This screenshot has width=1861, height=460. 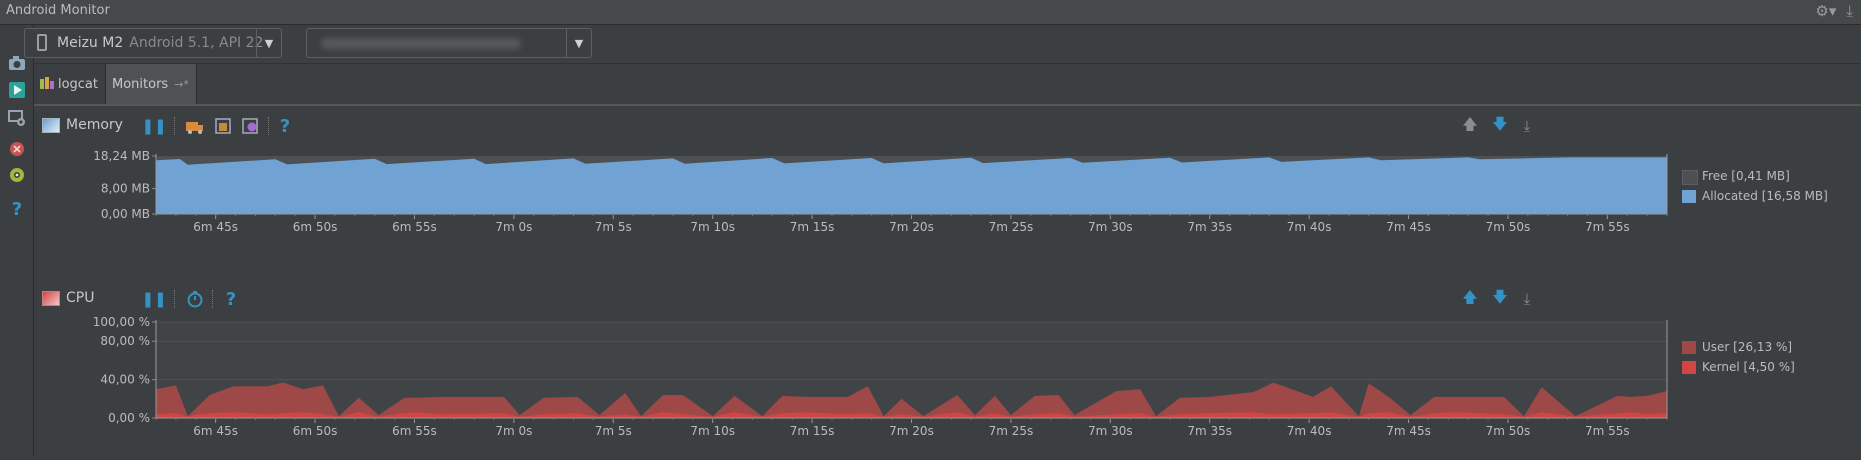 I want to click on pin-tab-icon: →*, so click(x=181, y=84).